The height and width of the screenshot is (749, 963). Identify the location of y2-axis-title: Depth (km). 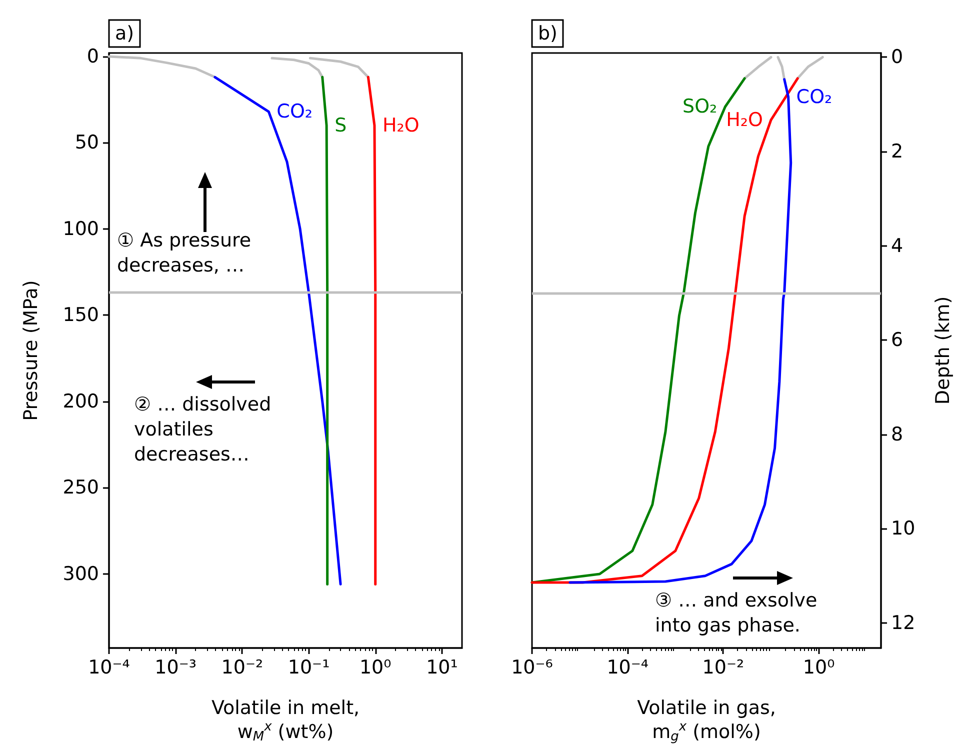
(943, 350).